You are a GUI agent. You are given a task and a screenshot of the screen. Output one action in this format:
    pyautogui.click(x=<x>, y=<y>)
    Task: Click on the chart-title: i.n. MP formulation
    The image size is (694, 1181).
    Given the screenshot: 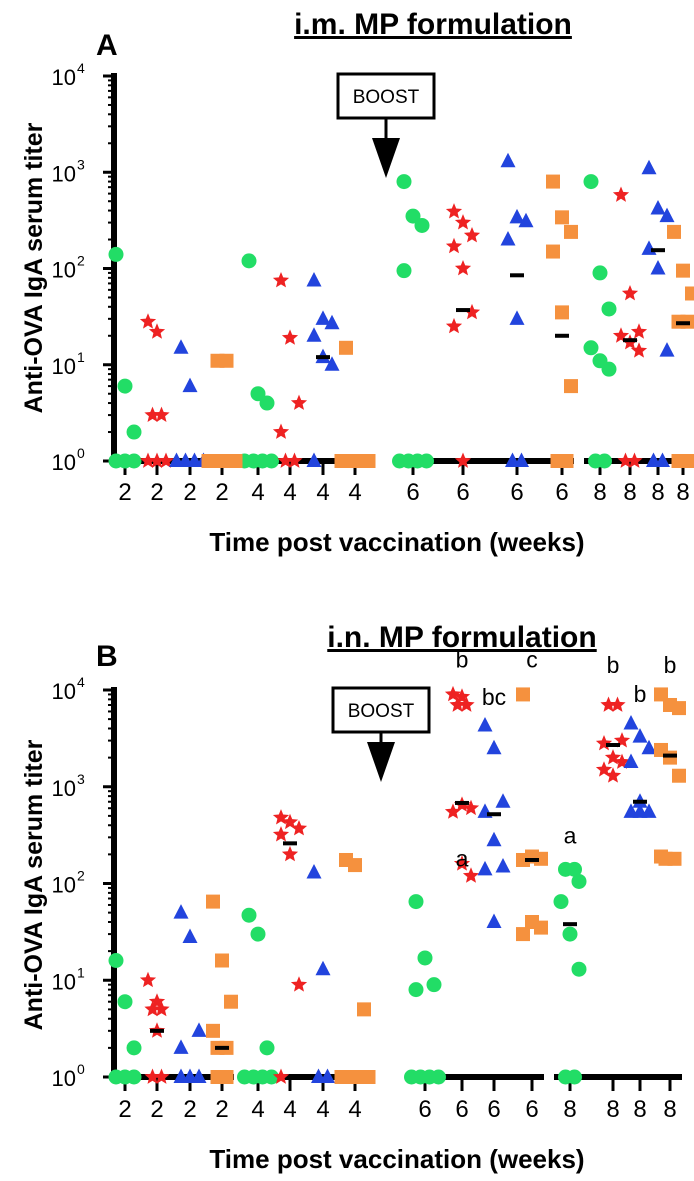 What is the action you would take?
    pyautogui.click(x=461, y=637)
    